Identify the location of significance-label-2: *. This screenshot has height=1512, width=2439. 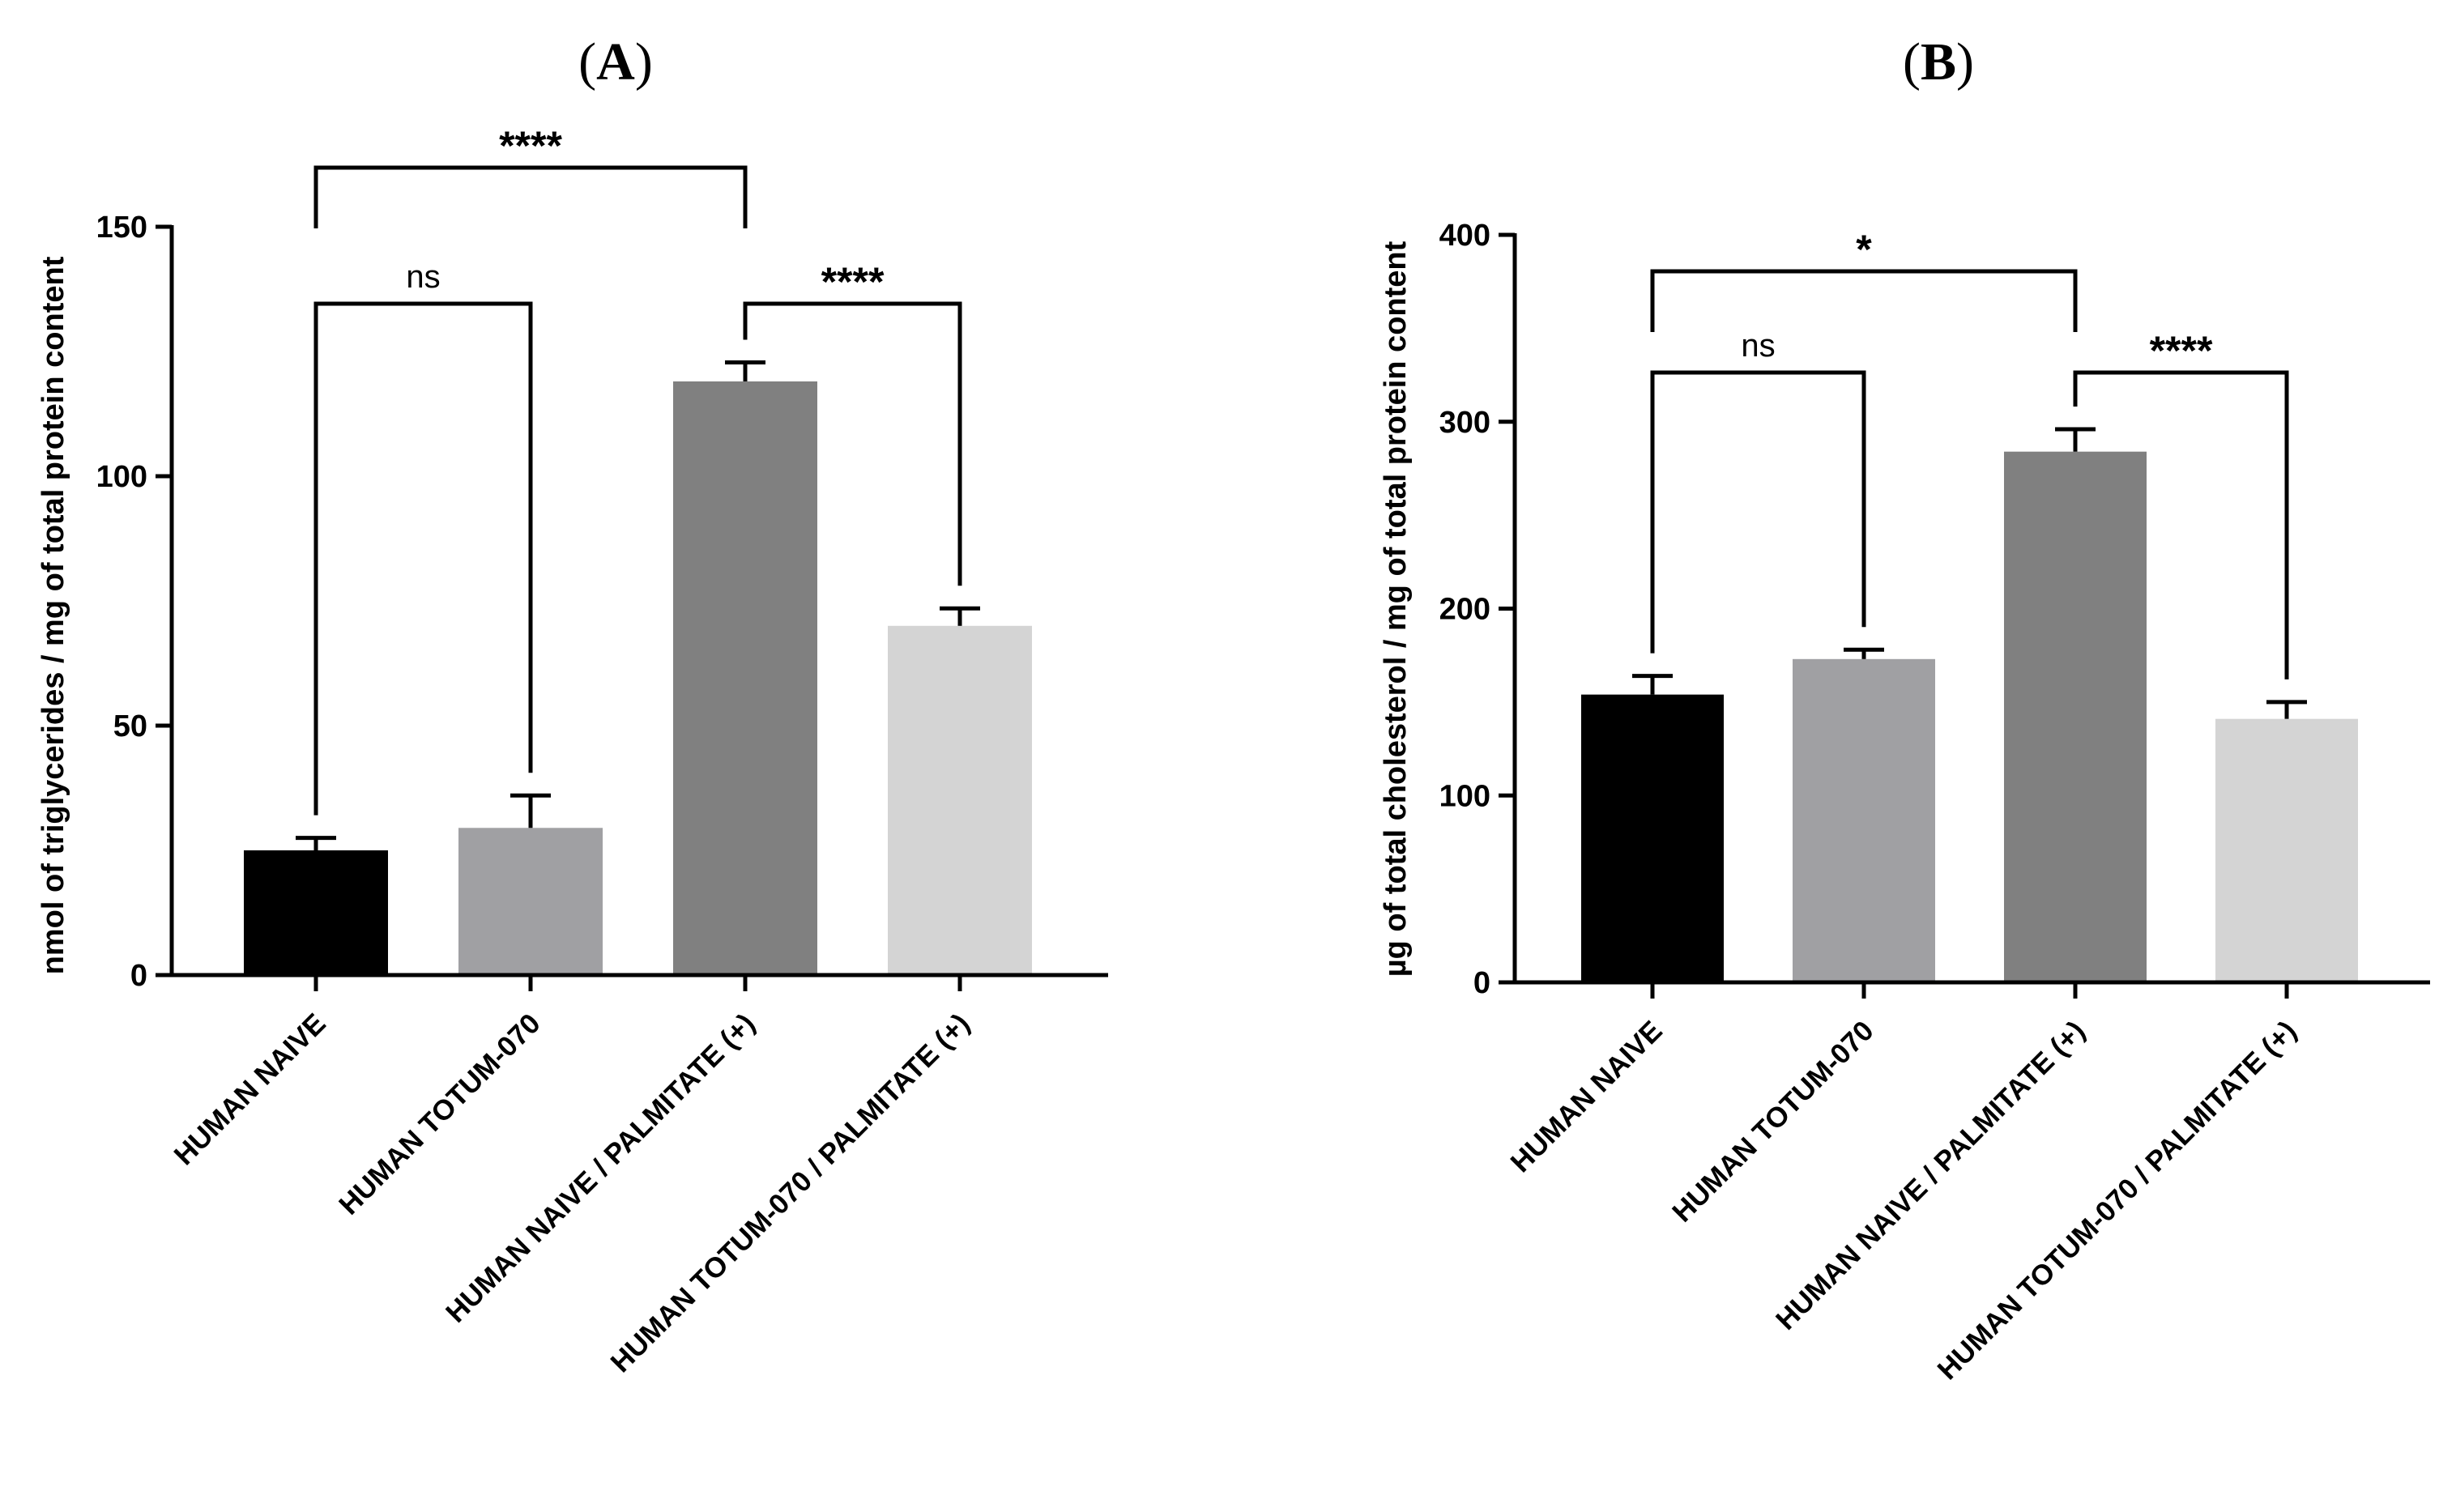
(1864, 249).